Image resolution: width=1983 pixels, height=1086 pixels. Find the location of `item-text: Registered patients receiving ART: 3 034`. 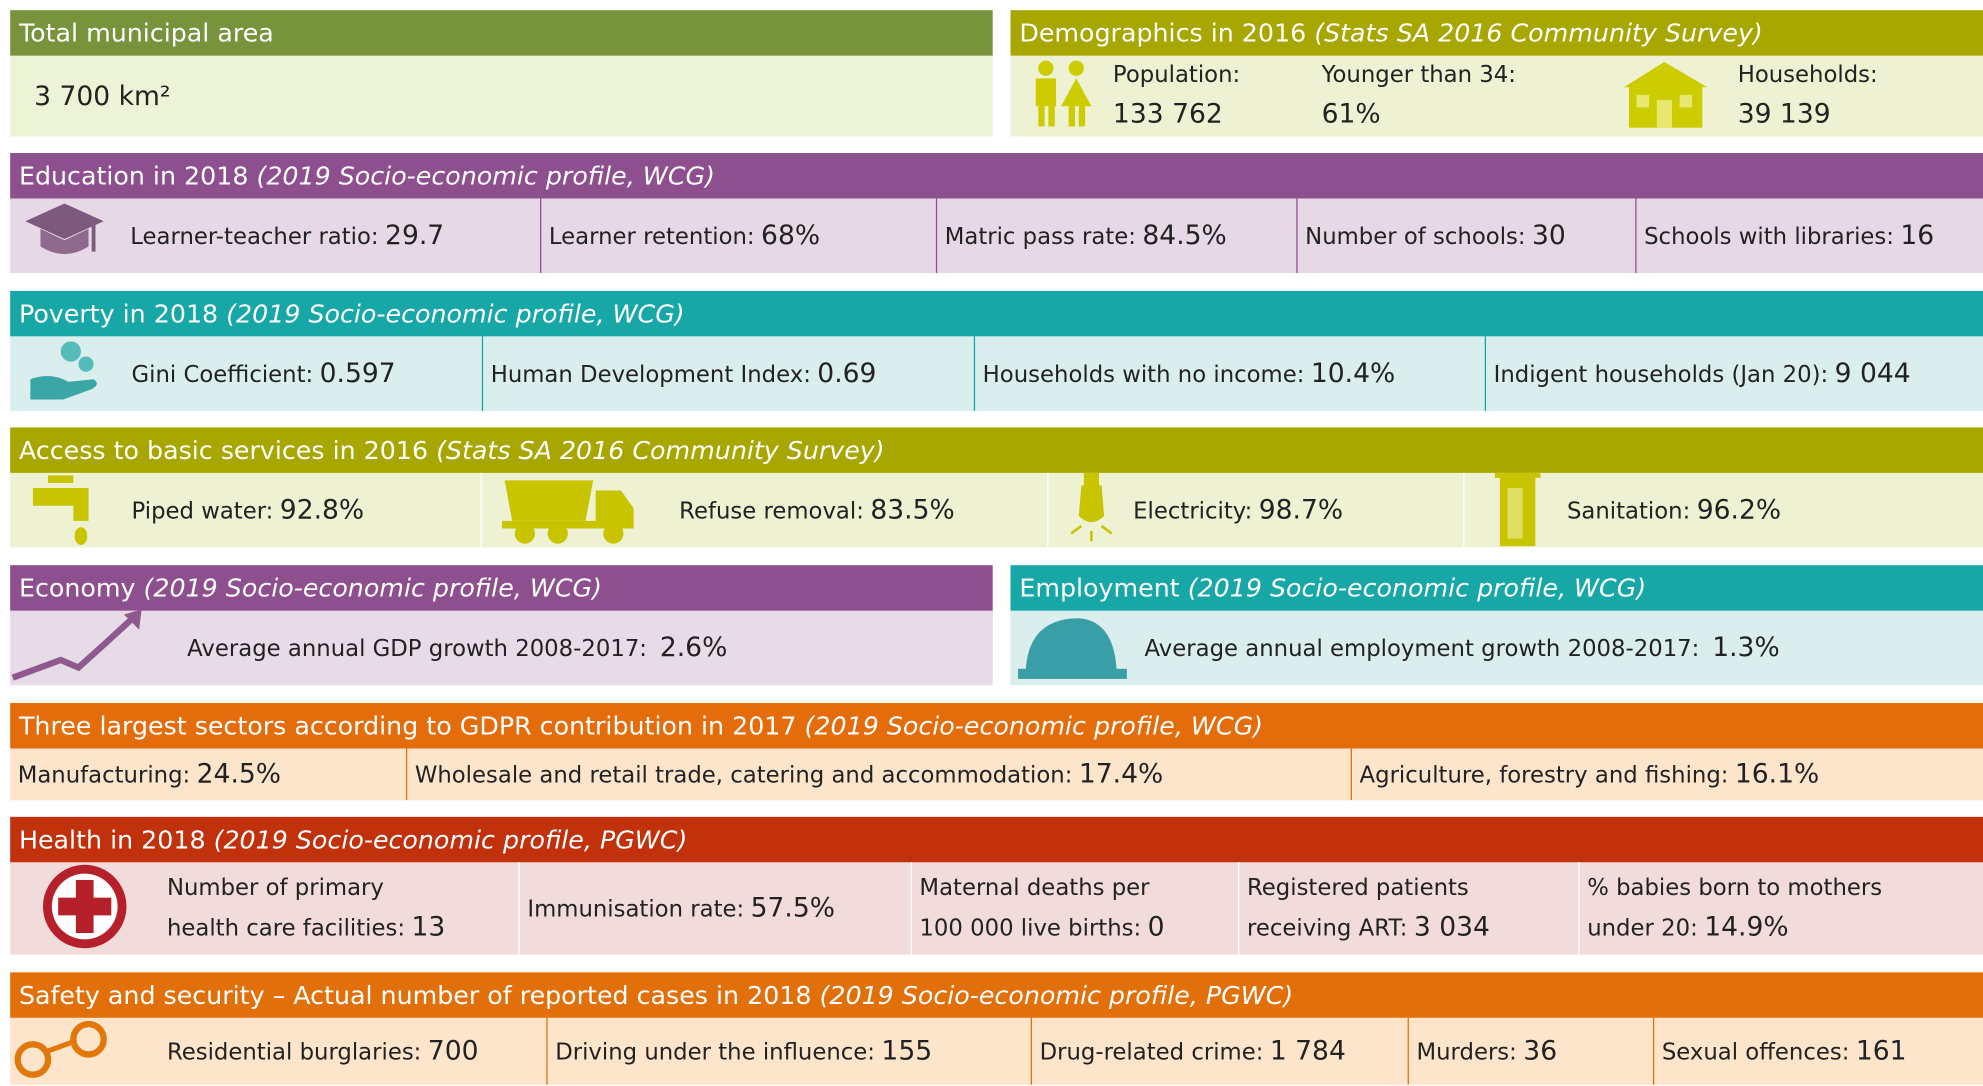

item-text: Registered patients receiving ART: 3 034 is located at coordinates (1368, 908).